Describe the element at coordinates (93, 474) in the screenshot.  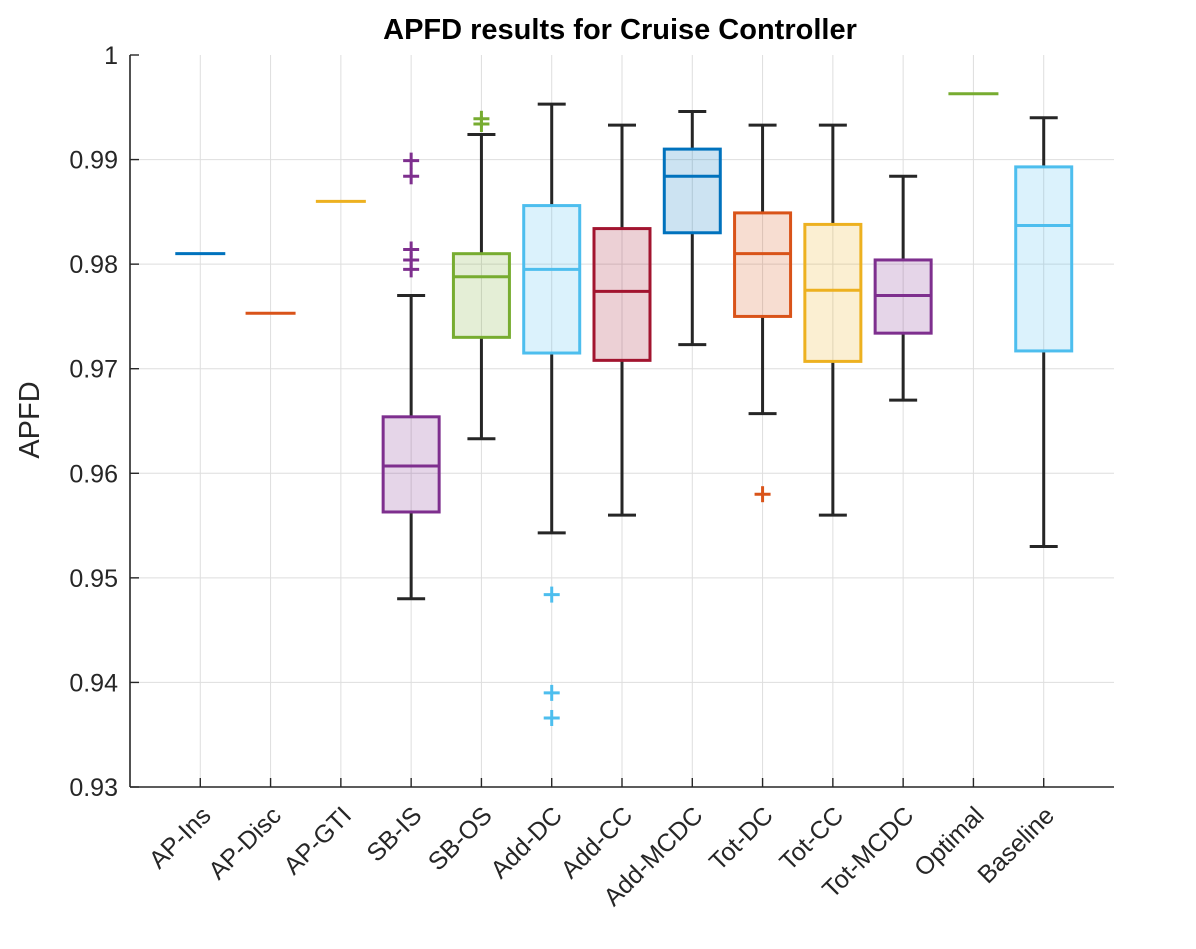
I see `y-tick-label: 0.96` at that location.